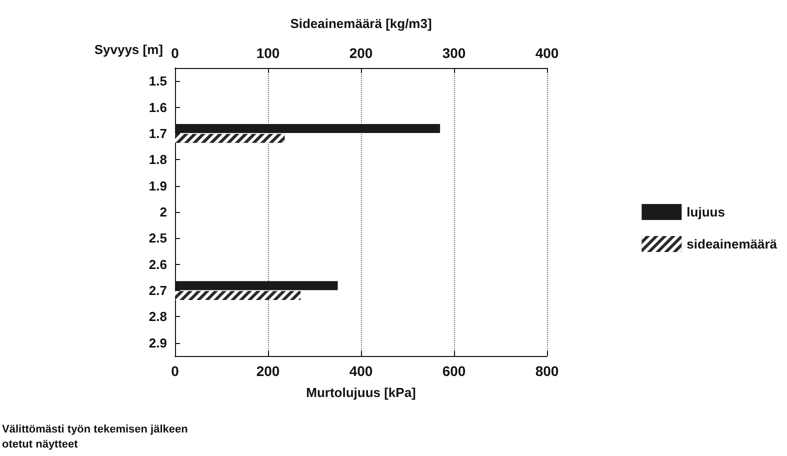  What do you see at coordinates (157, 316) in the screenshot?
I see `y-tick-label: 2.8` at bounding box center [157, 316].